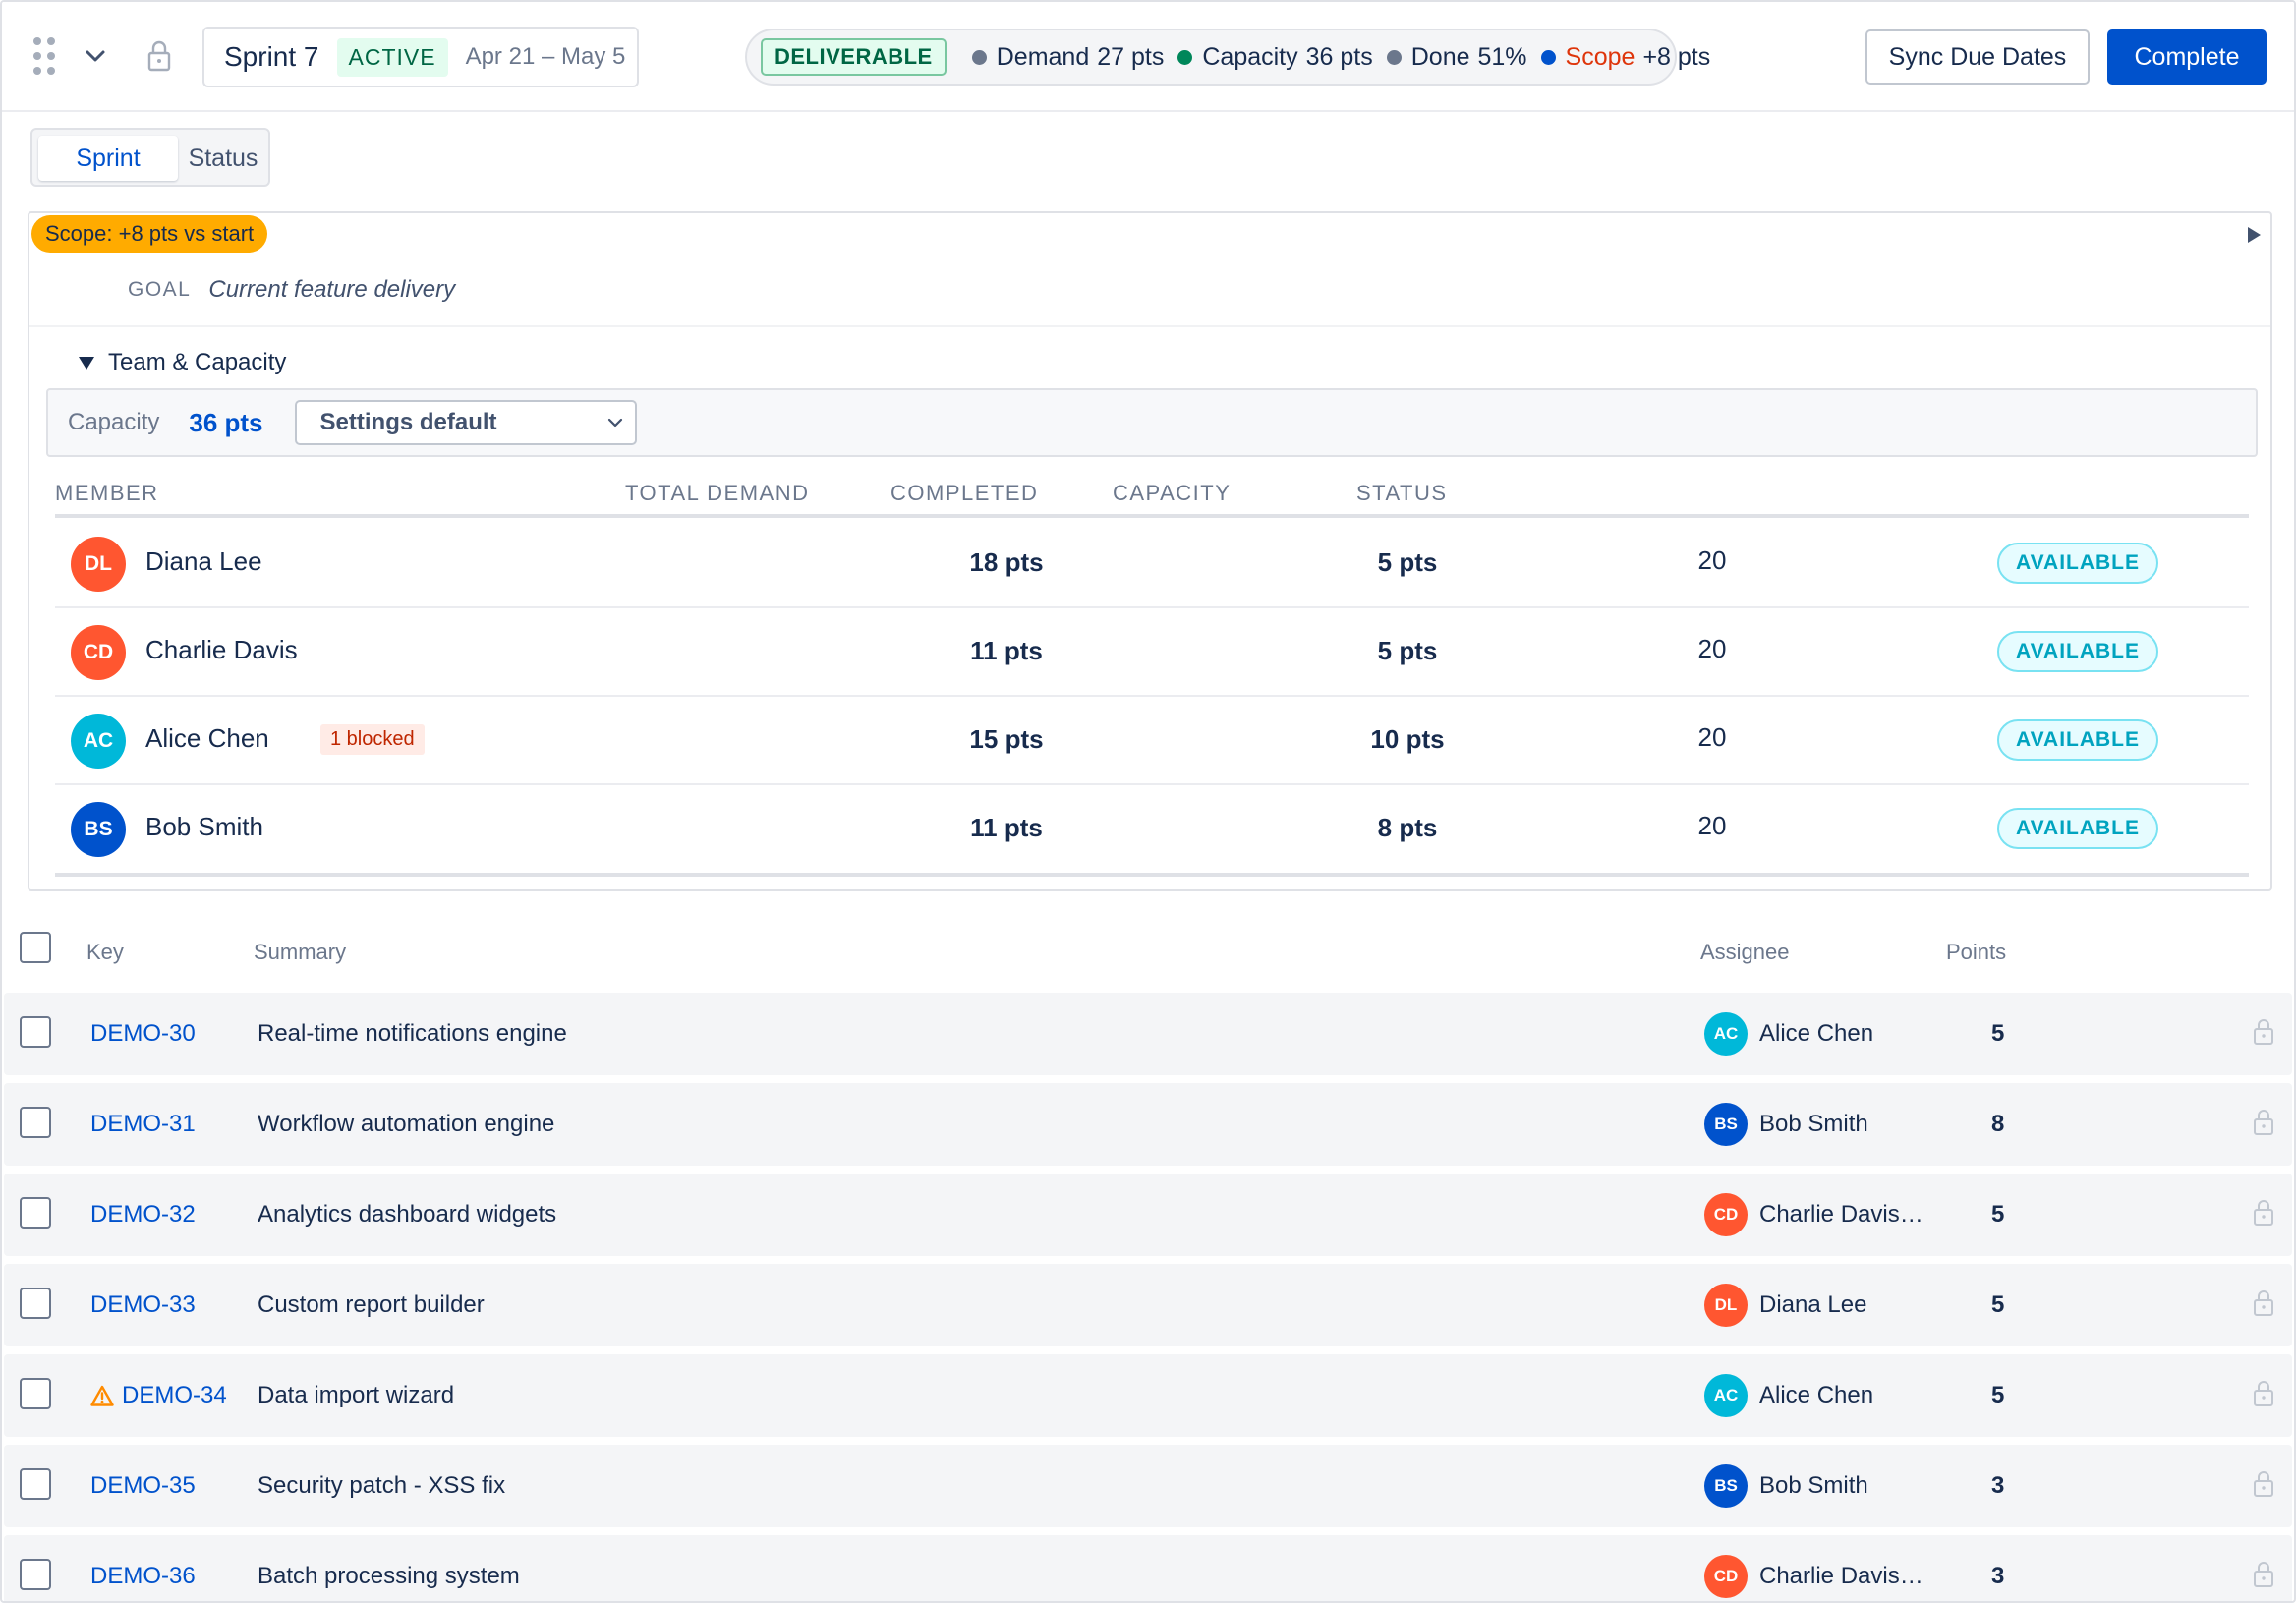 Image resolution: width=2296 pixels, height=1603 pixels. What do you see at coordinates (1007, 739) in the screenshot?
I see `member-demand: 15 pts` at bounding box center [1007, 739].